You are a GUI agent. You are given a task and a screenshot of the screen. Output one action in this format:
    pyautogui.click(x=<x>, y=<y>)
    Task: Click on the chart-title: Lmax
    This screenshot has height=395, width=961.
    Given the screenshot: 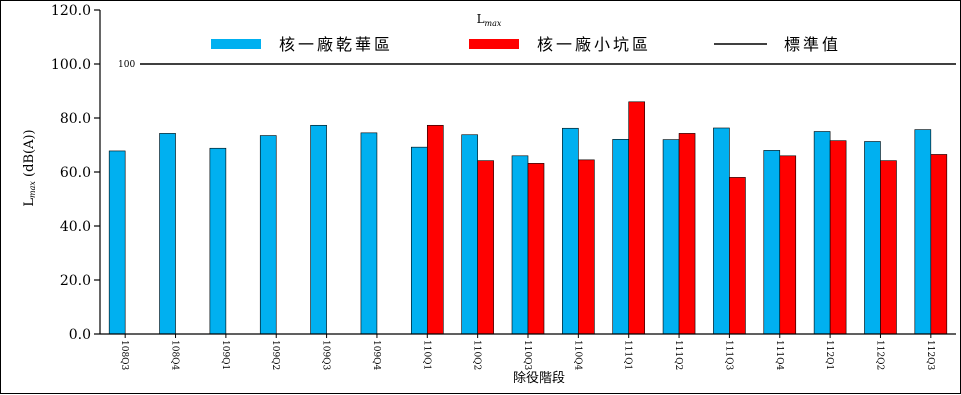 What is the action you would take?
    pyautogui.click(x=489, y=20)
    